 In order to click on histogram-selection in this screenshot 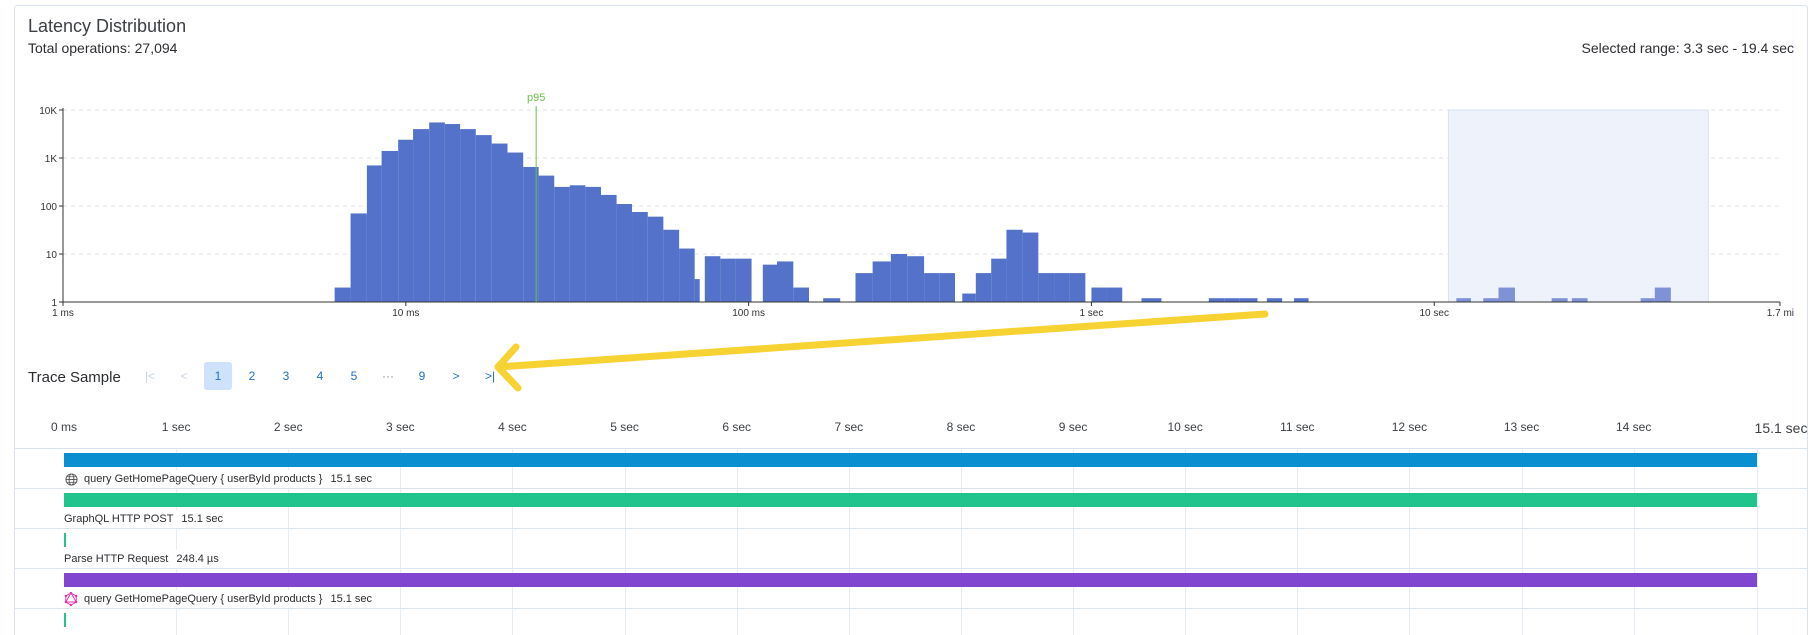, I will do `click(1578, 206)`.